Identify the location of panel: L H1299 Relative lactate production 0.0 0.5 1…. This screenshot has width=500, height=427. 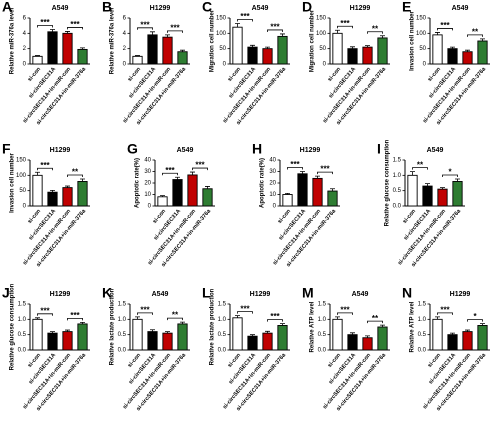
(246, 348).